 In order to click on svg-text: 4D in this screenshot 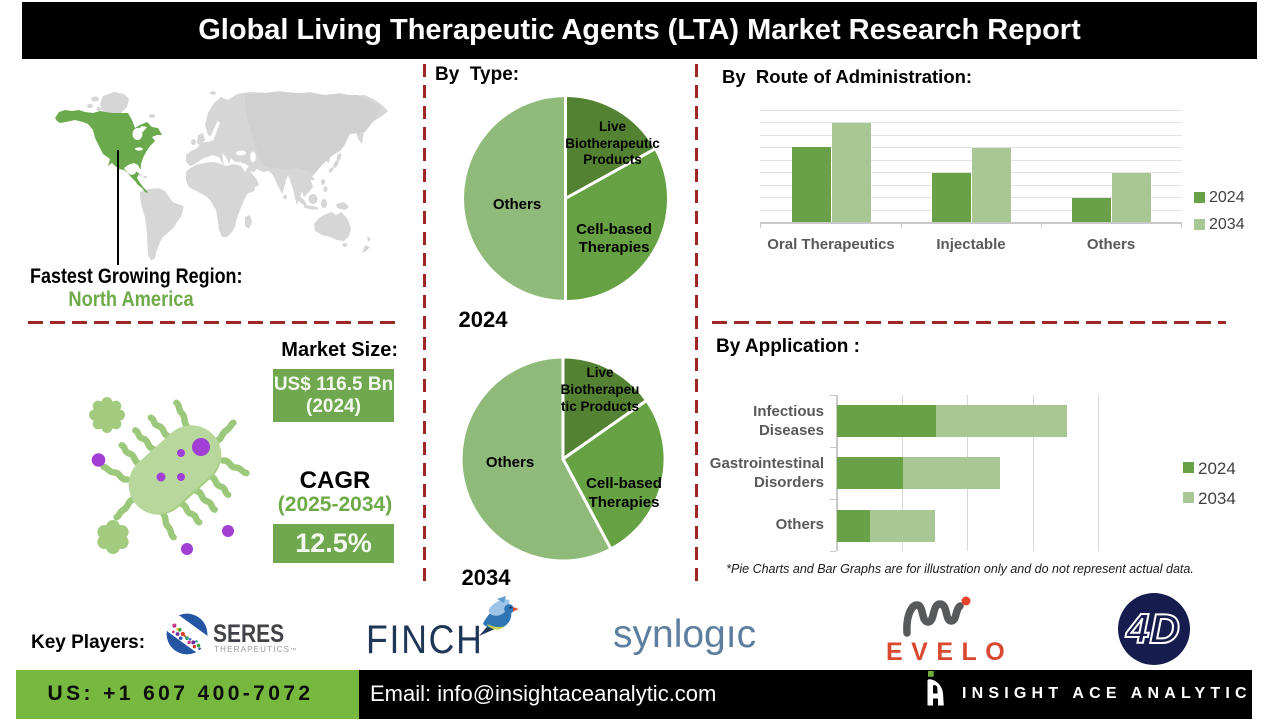, I will do `click(1152, 628)`.